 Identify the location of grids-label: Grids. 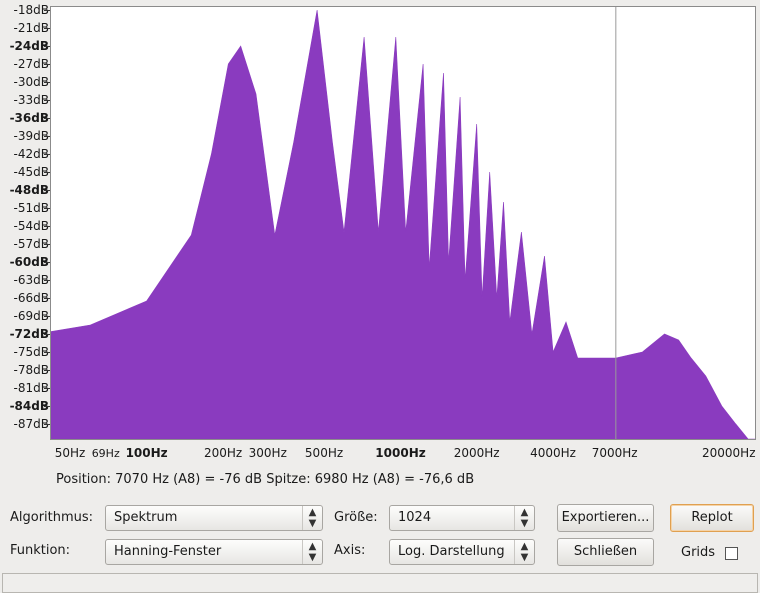
(698, 552).